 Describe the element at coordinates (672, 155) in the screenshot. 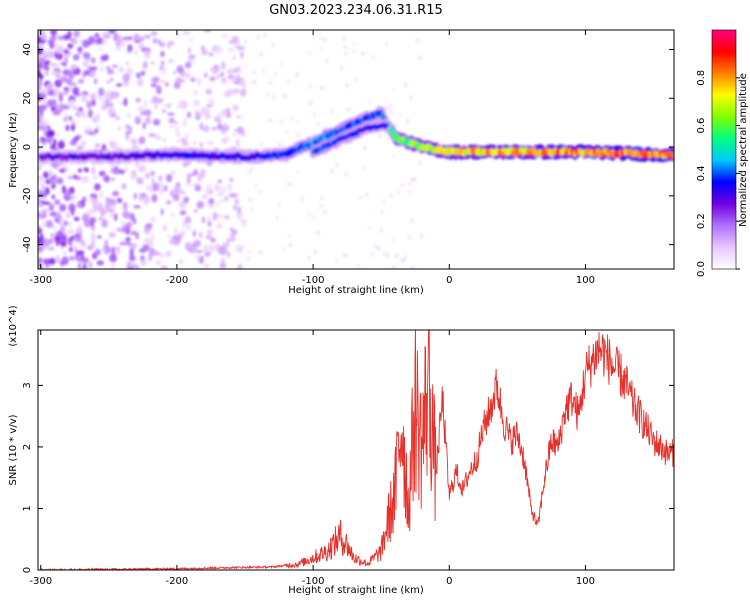

I see `spectrogram-ridge-cell` at that location.